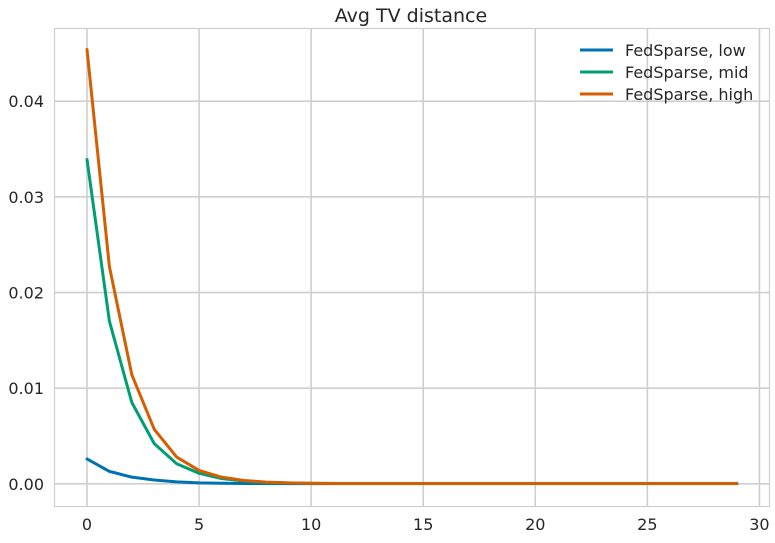 This screenshot has width=775, height=543. Describe the element at coordinates (26, 197) in the screenshot. I see `y-tick-label-3: 0.03` at that location.